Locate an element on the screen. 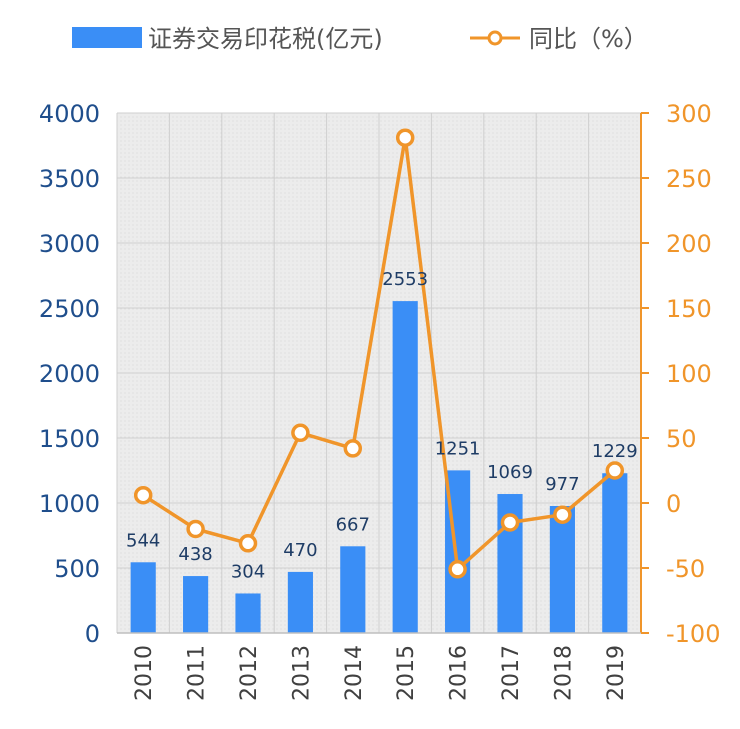 Image resolution: width=740 pixels, height=729 pixels. legend-bar-label: 证券交易印花税(亿元) is located at coordinates (265, 39).